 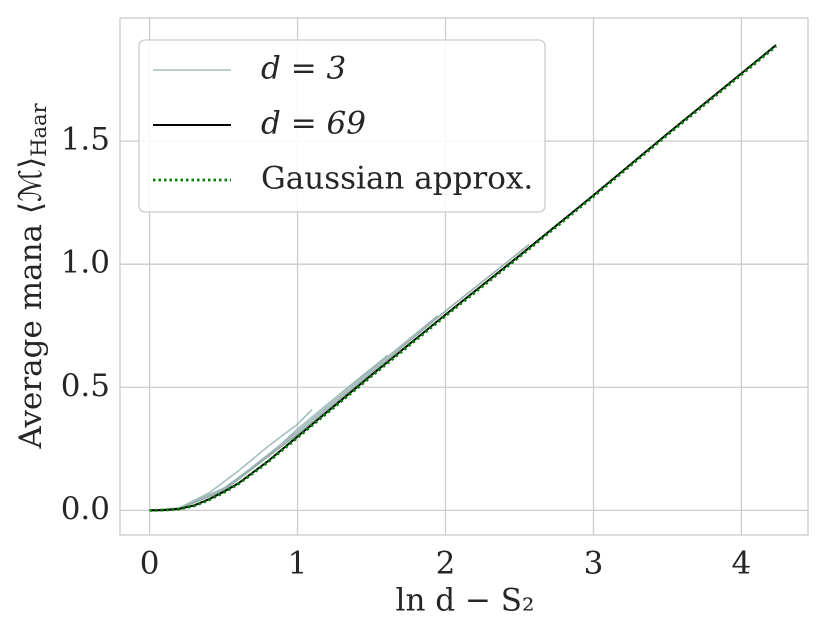 What do you see at coordinates (150, 564) in the screenshot?
I see `x-tick-label: 0` at bounding box center [150, 564].